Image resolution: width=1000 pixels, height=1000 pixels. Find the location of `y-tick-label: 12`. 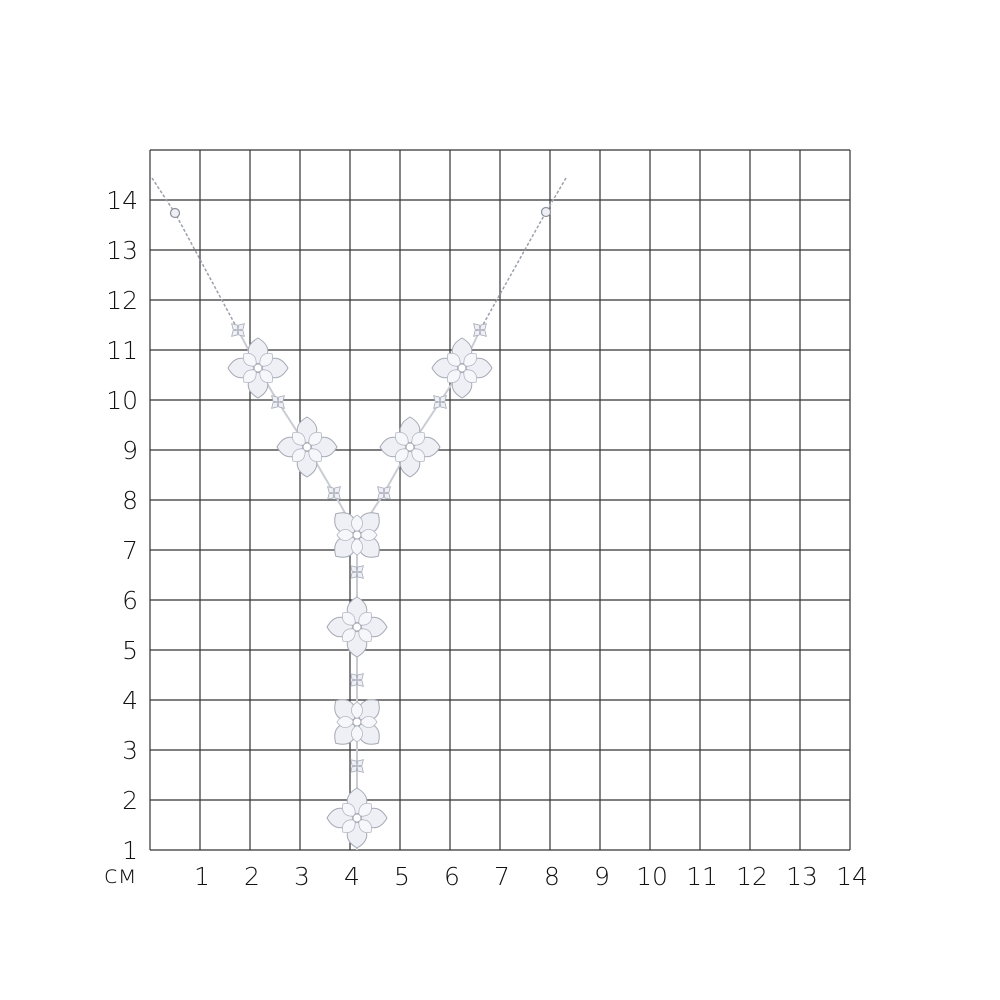

y-tick-label: 12 is located at coordinates (122, 300).